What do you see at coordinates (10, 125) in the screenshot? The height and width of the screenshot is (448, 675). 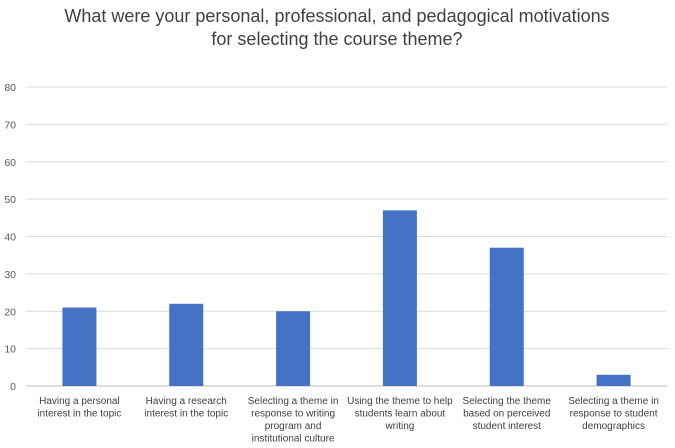 I see `y-tick-label: 70` at bounding box center [10, 125].